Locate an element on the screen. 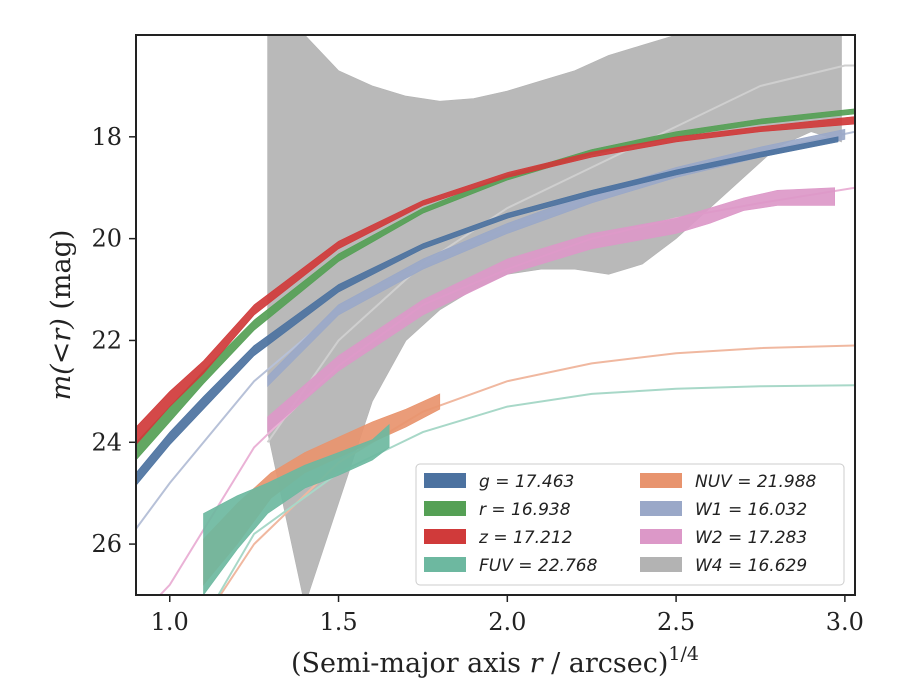 Image resolution: width=900 pixels, height=700 pixels. x-tick-label: 2.5 is located at coordinates (676, 622).